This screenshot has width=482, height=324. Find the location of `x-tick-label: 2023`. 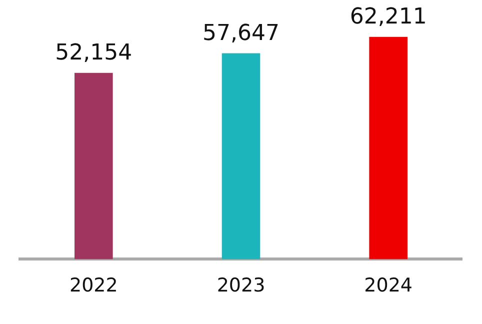

x-tick-label: 2023 is located at coordinates (241, 285).